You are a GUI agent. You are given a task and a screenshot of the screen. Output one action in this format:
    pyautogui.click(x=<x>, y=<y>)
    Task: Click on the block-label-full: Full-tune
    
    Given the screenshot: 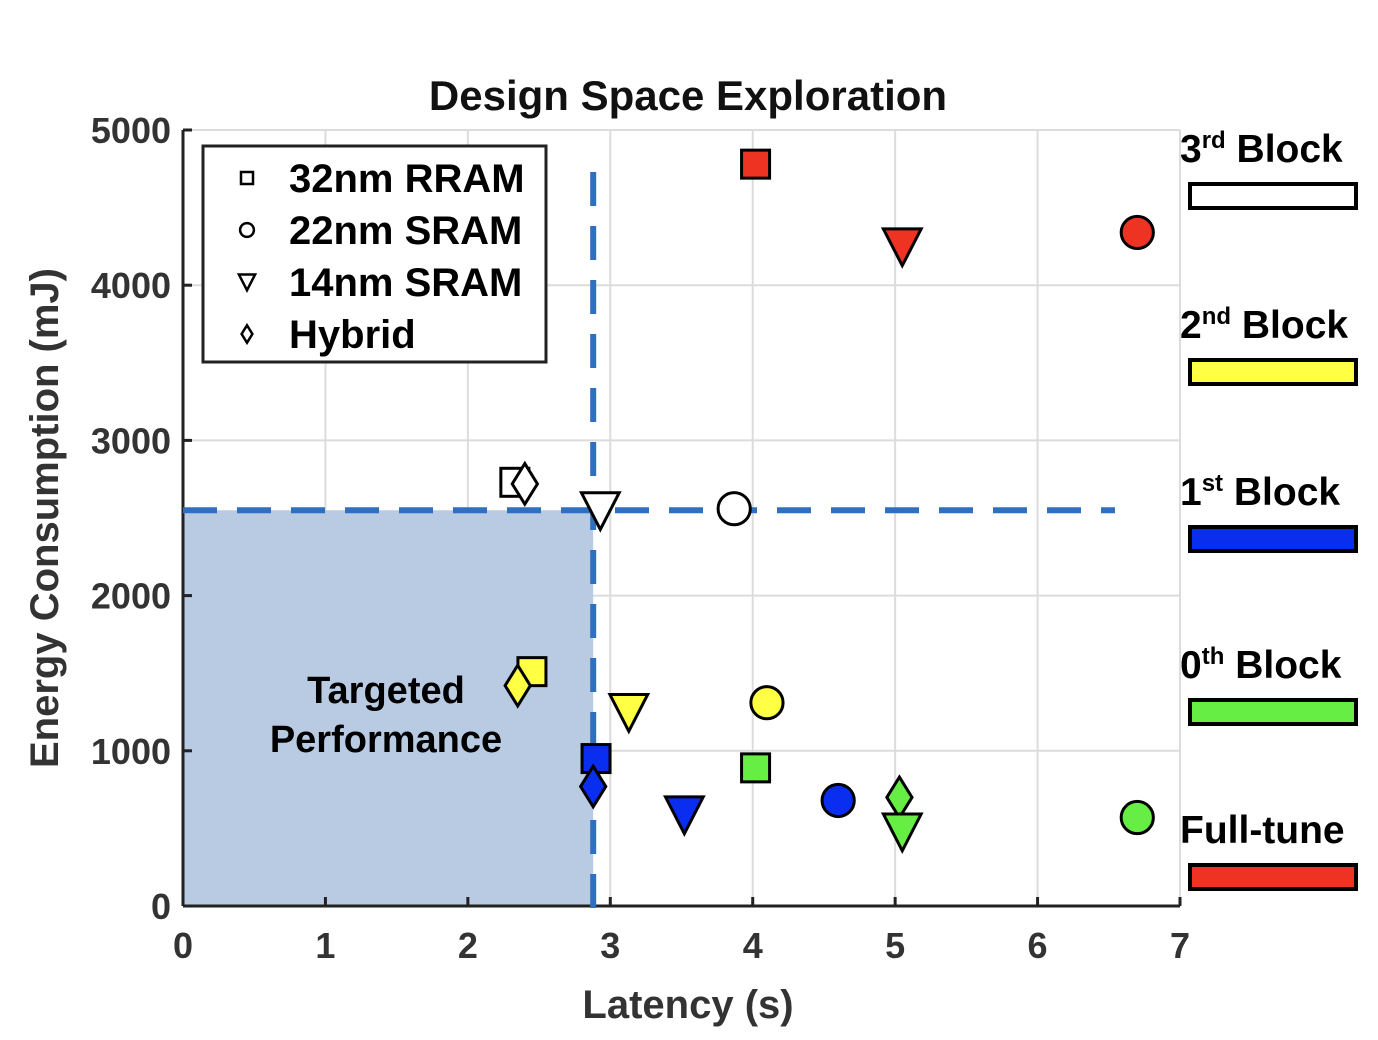 What is the action you would take?
    pyautogui.click(x=1262, y=830)
    